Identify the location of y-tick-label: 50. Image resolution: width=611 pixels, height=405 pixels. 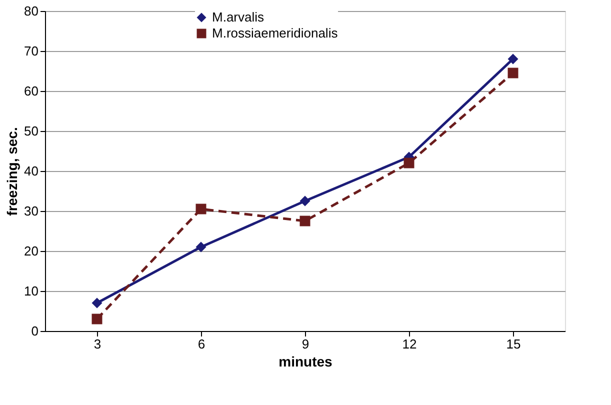
(31, 131).